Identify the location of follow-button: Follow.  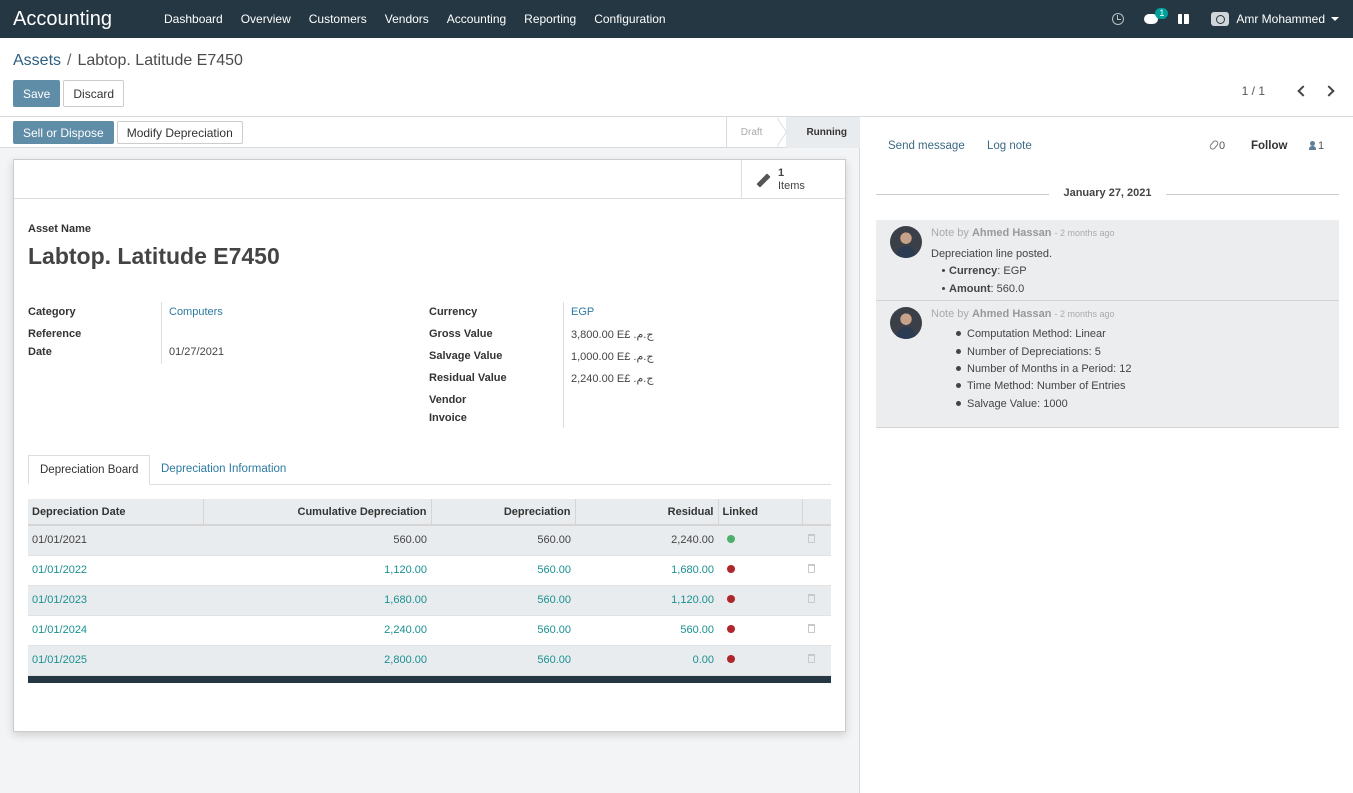
(1269, 146).